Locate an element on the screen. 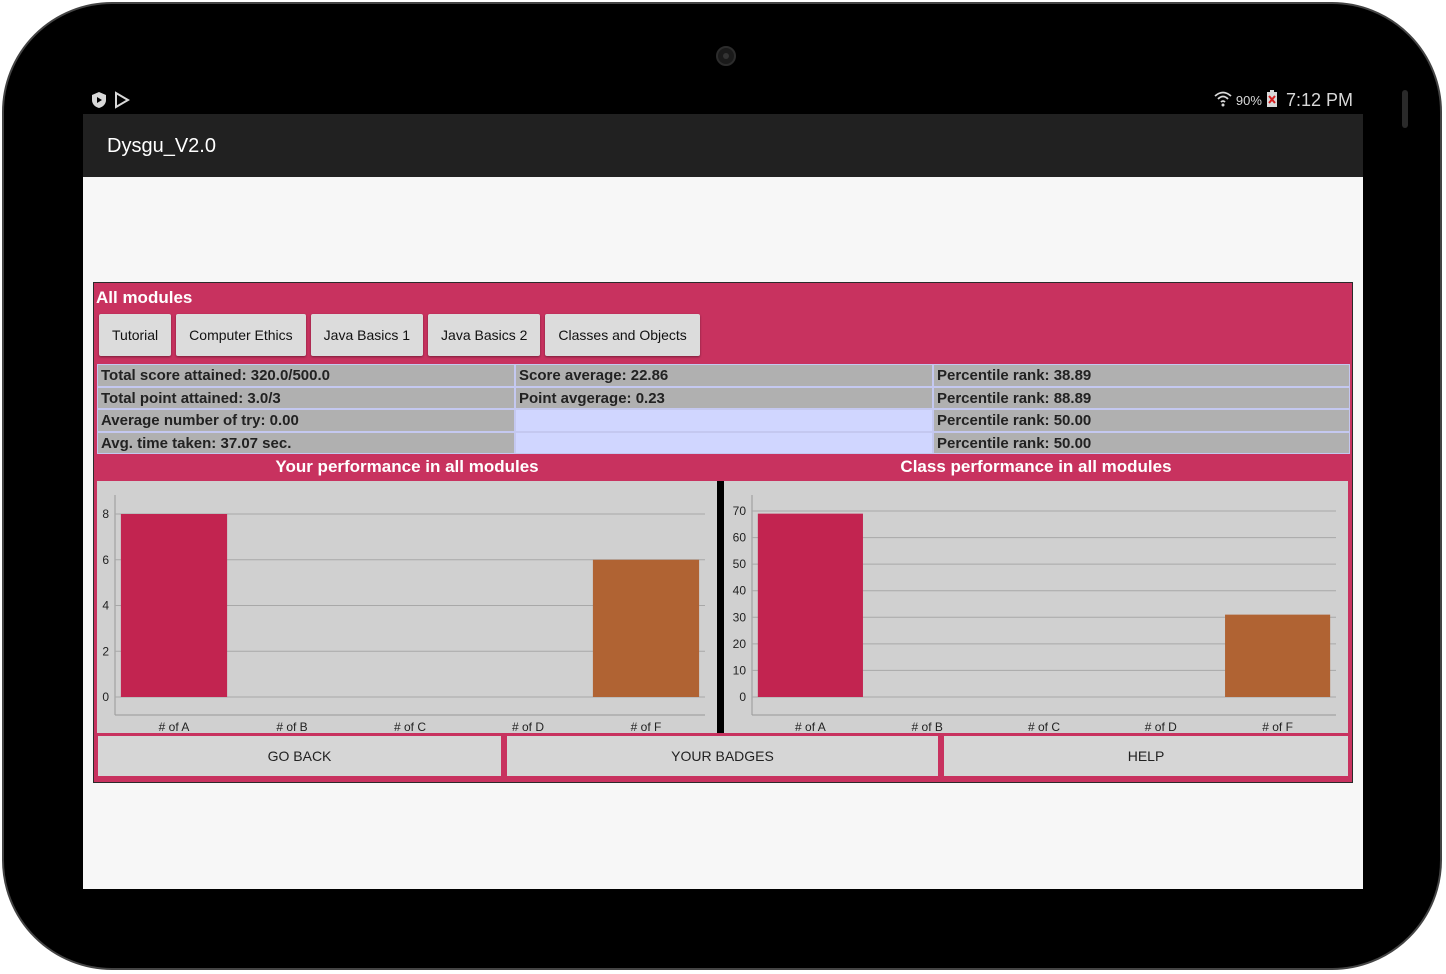  app-bar: Dysgu_V2.0 is located at coordinates (723, 145).